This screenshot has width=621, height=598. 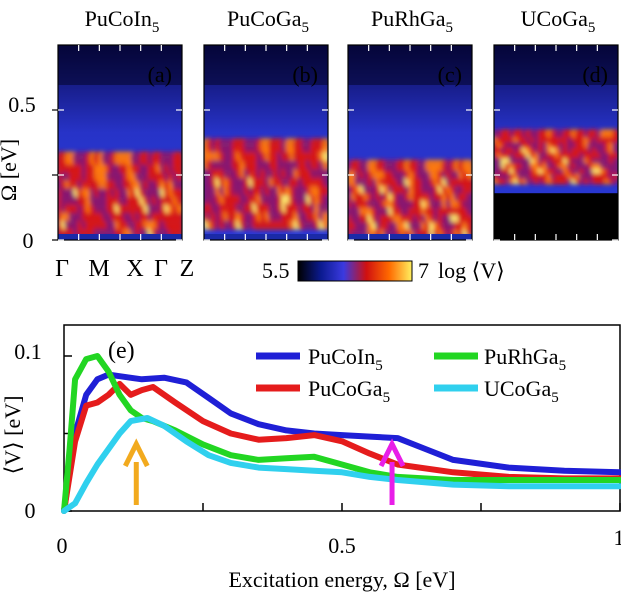 What do you see at coordinates (525, 359) in the screenshot?
I see `legend-label-purhga5: PuRhGa5` at bounding box center [525, 359].